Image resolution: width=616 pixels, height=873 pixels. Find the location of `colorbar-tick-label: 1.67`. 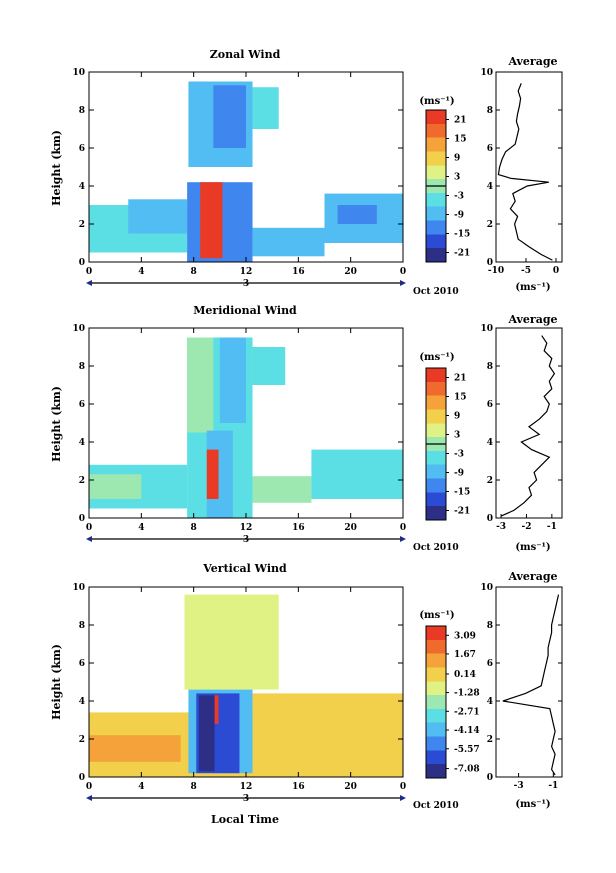

colorbar-tick-label: 1.67 is located at coordinates (465, 655).